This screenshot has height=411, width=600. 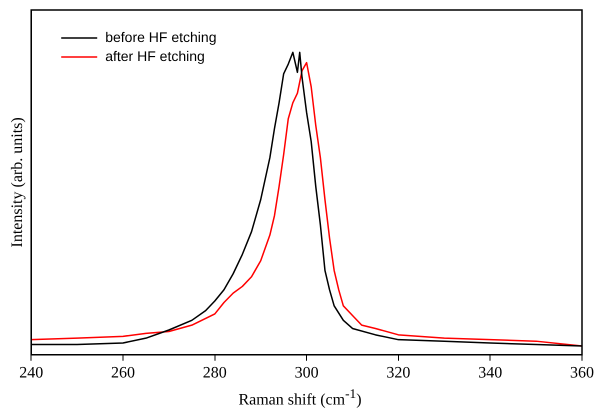 What do you see at coordinates (490, 373) in the screenshot?
I see `x-tick-label: 340` at bounding box center [490, 373].